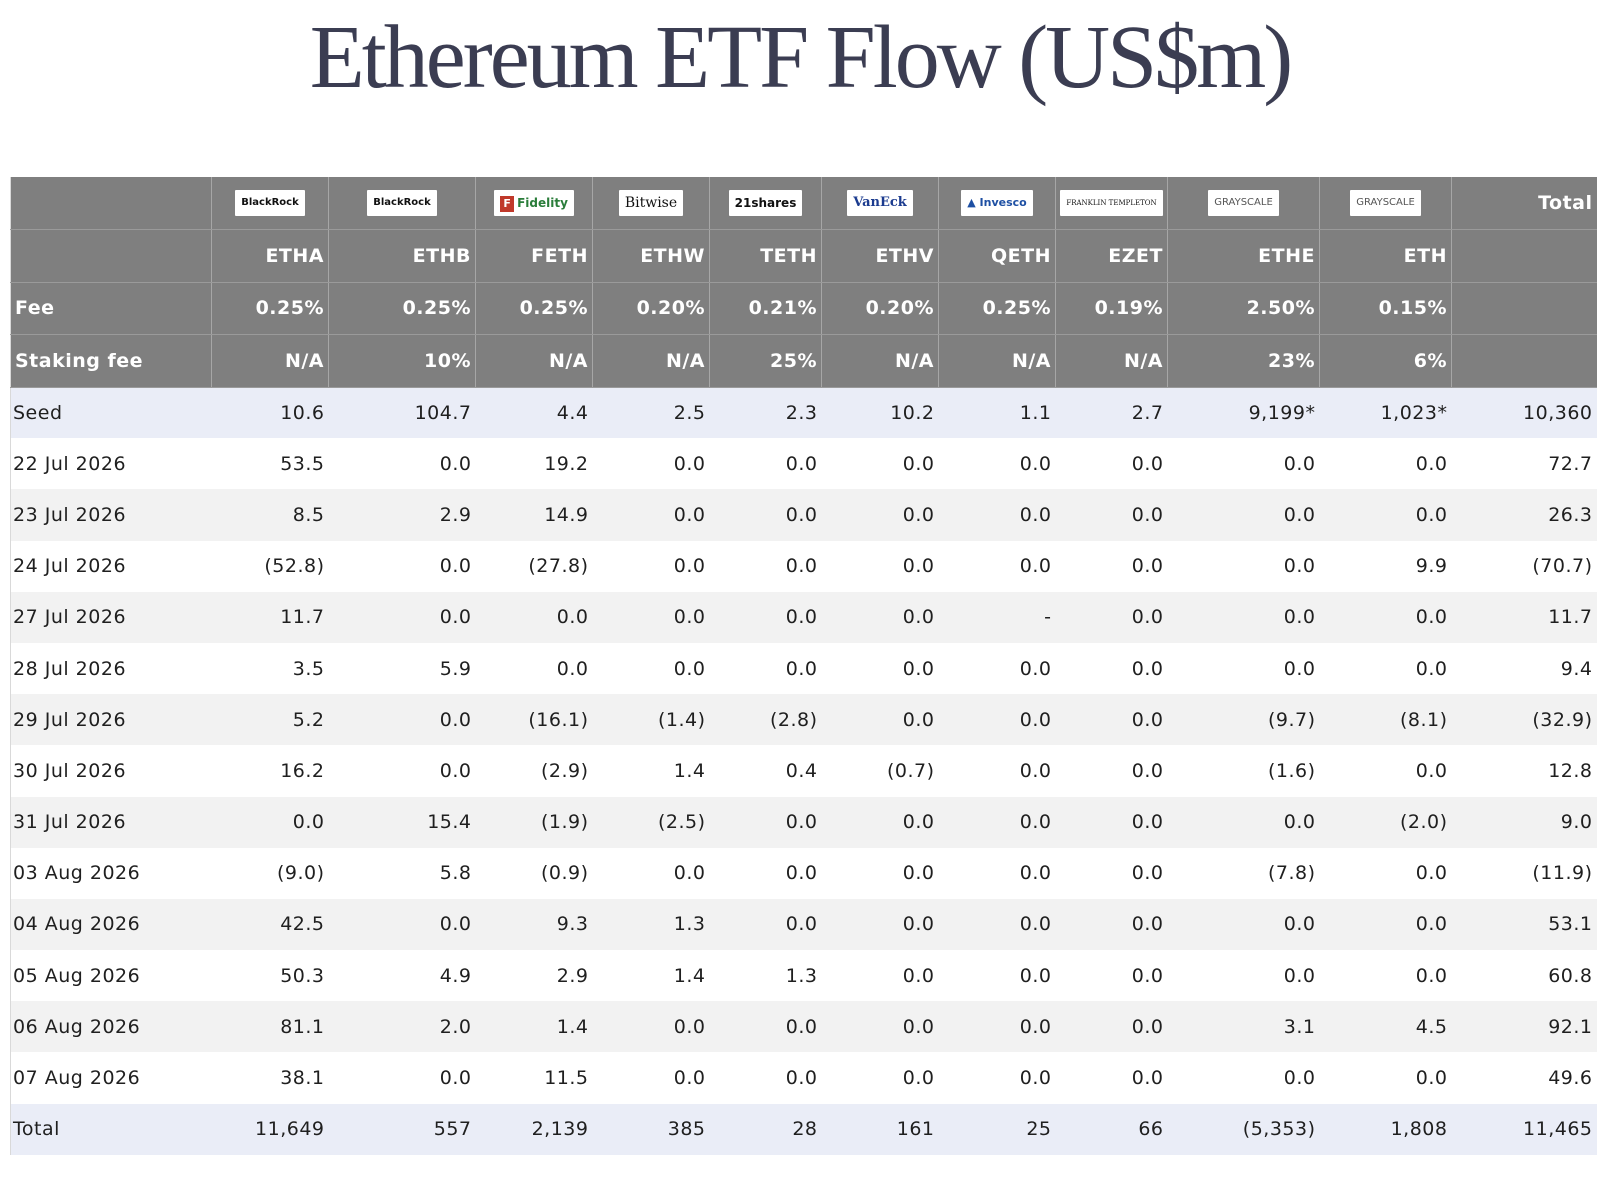 The height and width of the screenshot is (1178, 1600). What do you see at coordinates (1524, 668) in the screenshot?
I see `row-total-cell: 9.4` at bounding box center [1524, 668].